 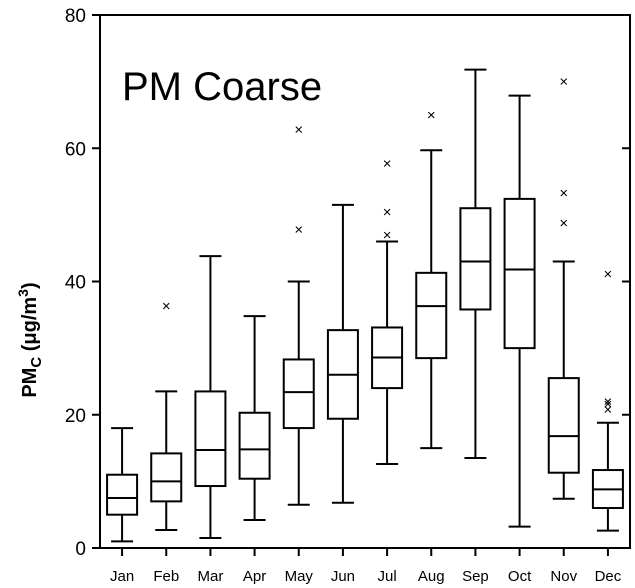 I want to click on y-axis-label-sup: 3, so click(x=23, y=293).